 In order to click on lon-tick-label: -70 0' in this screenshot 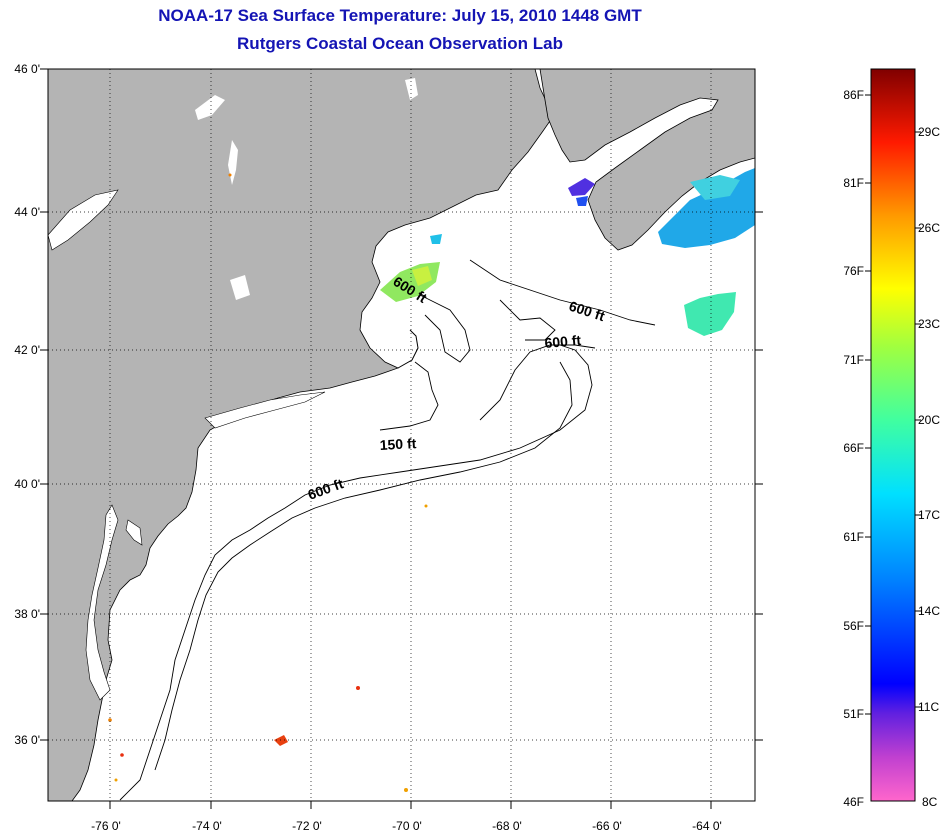, I will do `click(407, 826)`.